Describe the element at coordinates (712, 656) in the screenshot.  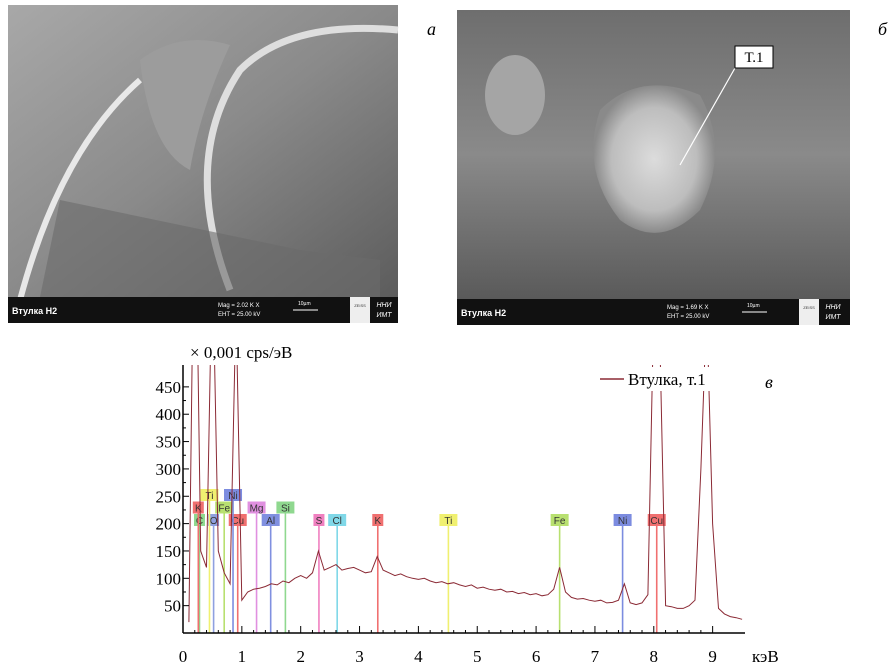
I see `x-tick-label: 9` at that location.